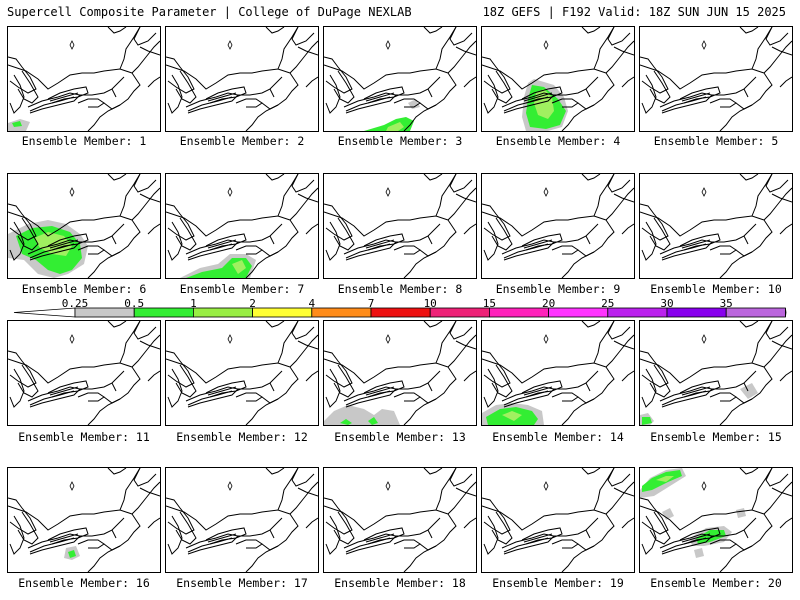 Image resolution: width=800 pixels, height=600 pixels. I want to click on ensemble-member-label: Ensemble Member: 12, so click(242, 437).